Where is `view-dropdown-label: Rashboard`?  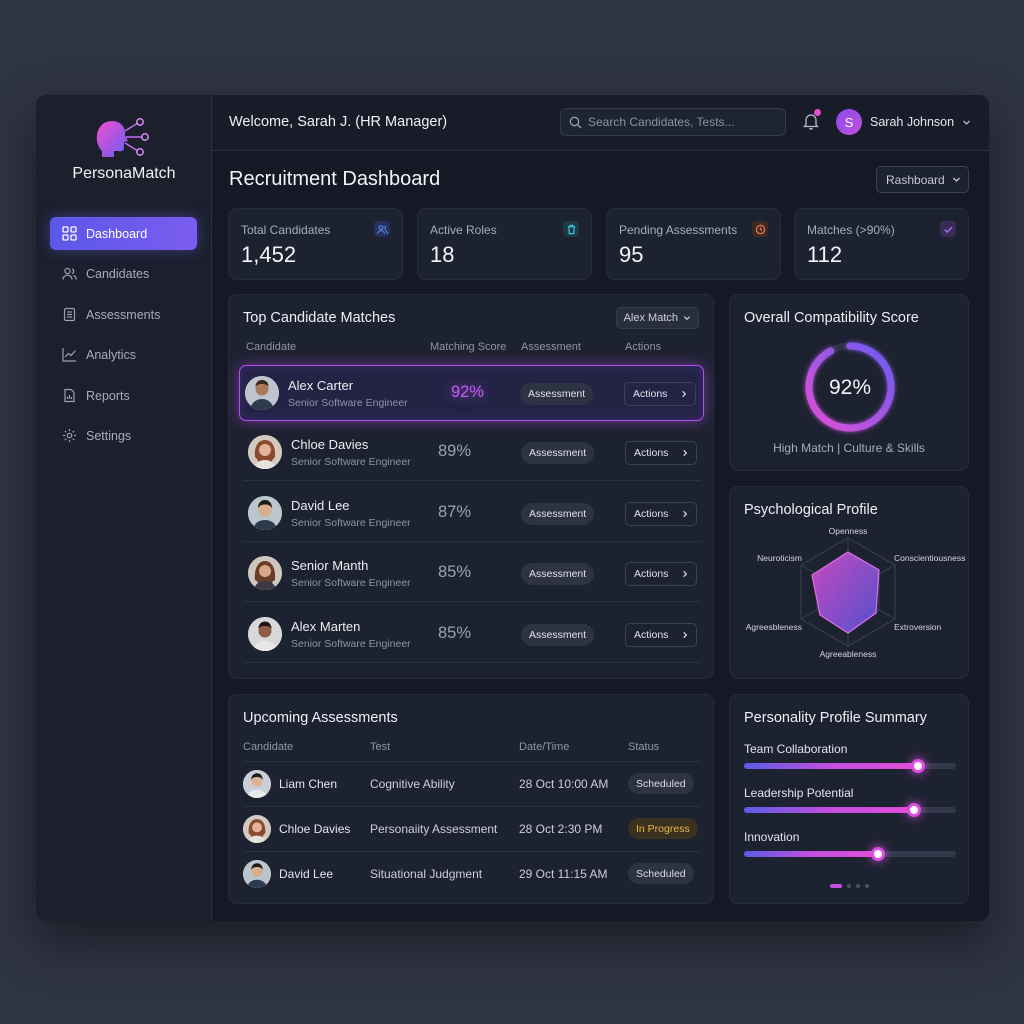 view-dropdown-label: Rashboard is located at coordinates (915, 179).